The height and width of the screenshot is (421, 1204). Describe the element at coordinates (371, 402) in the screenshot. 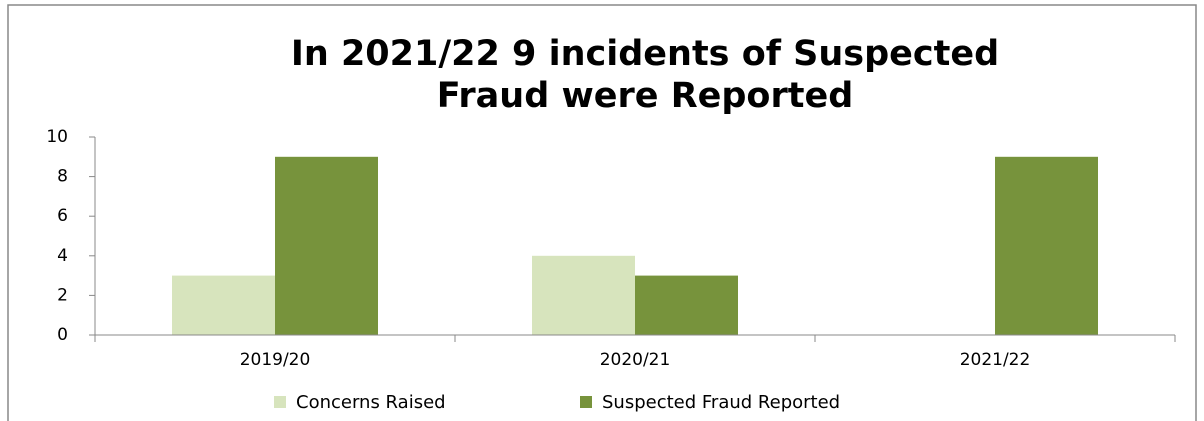

I see `legend-label: Concerns Raised` at that location.